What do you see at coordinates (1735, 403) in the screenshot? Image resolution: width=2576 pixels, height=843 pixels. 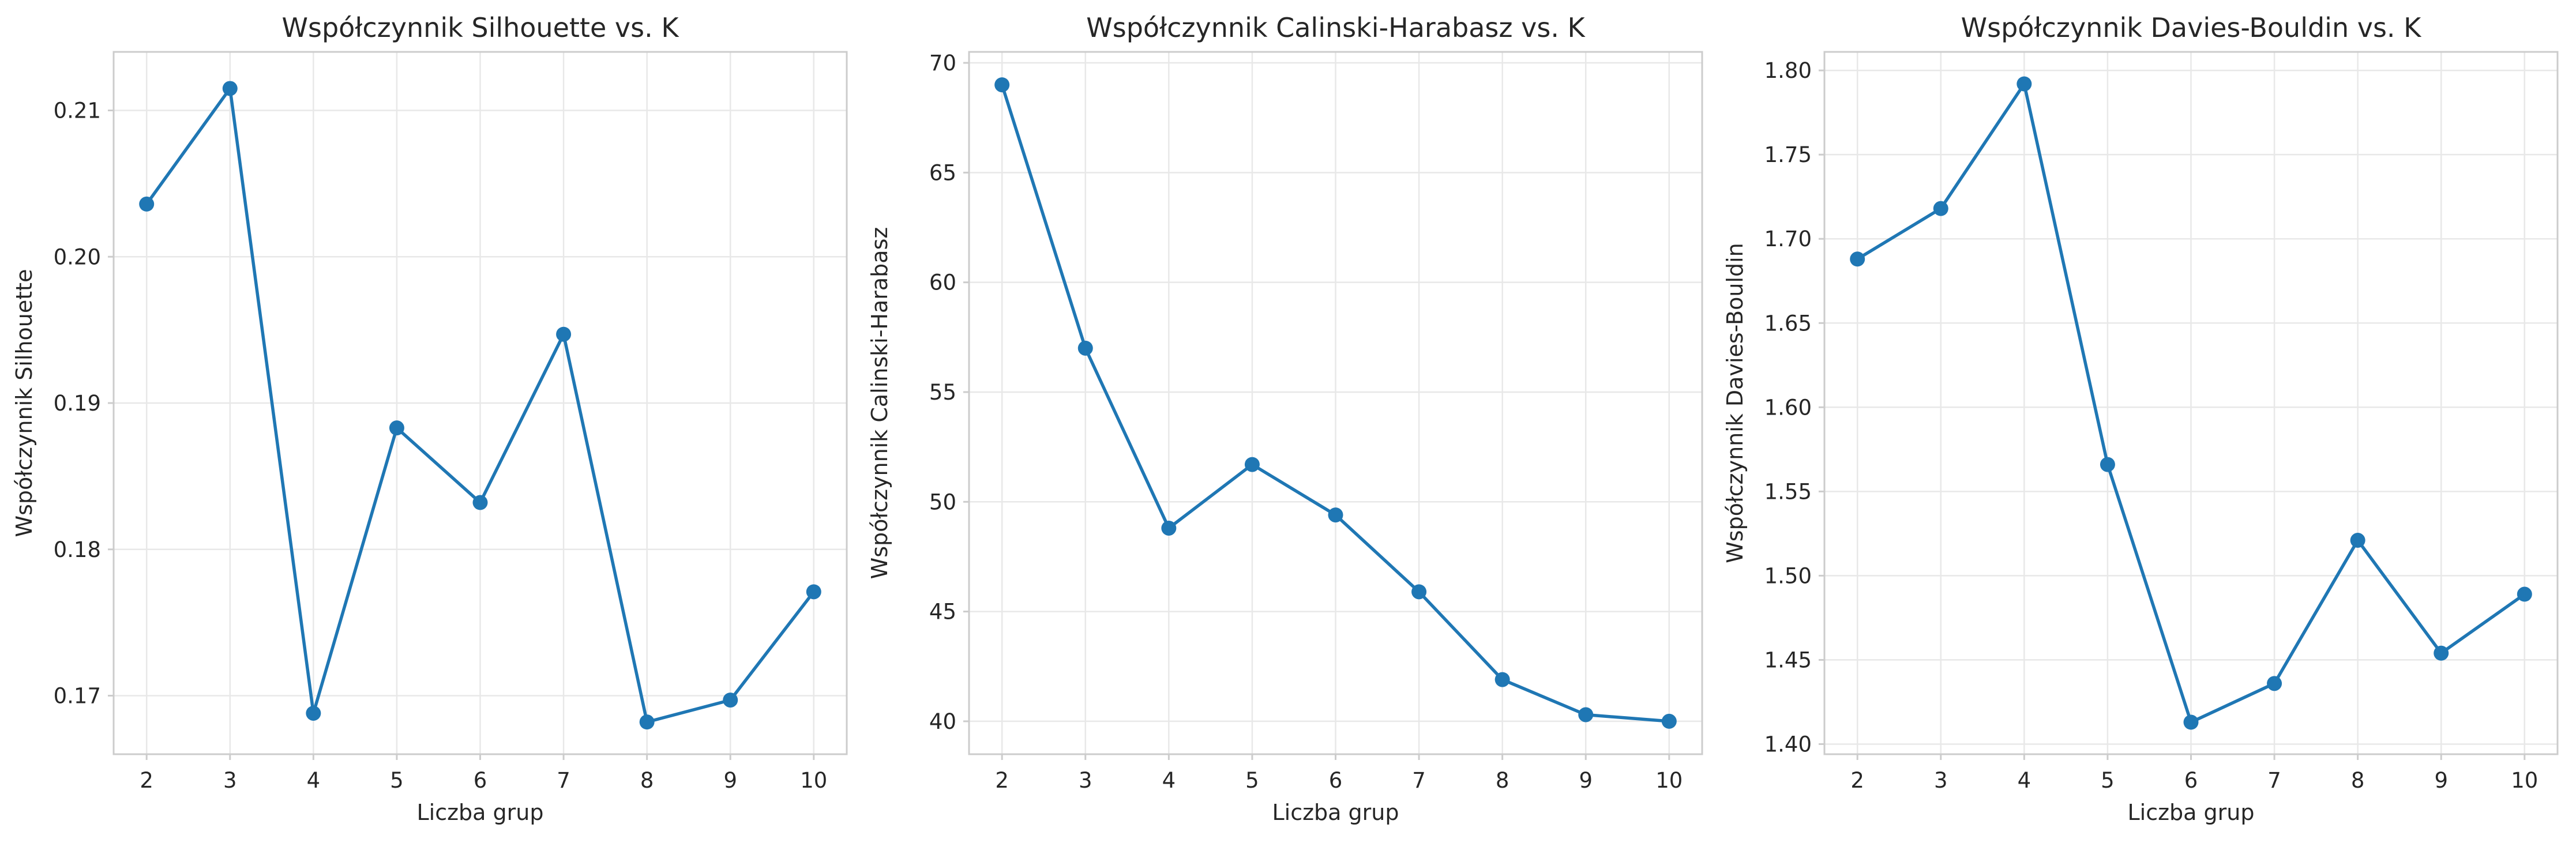 I see `y-axis-label: Współczynnik Davies-Bouldin` at bounding box center [1735, 403].